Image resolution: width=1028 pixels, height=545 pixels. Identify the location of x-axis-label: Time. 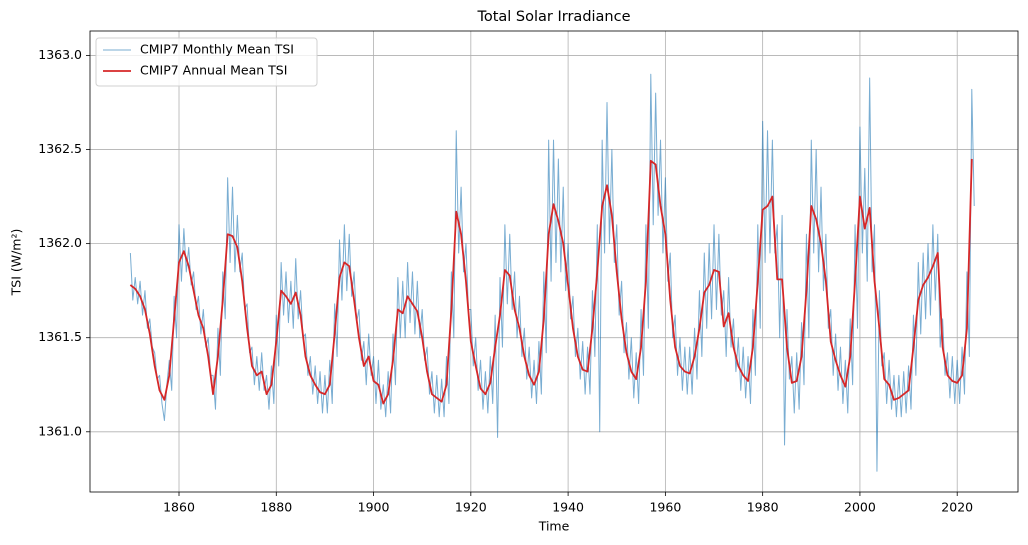
(554, 526).